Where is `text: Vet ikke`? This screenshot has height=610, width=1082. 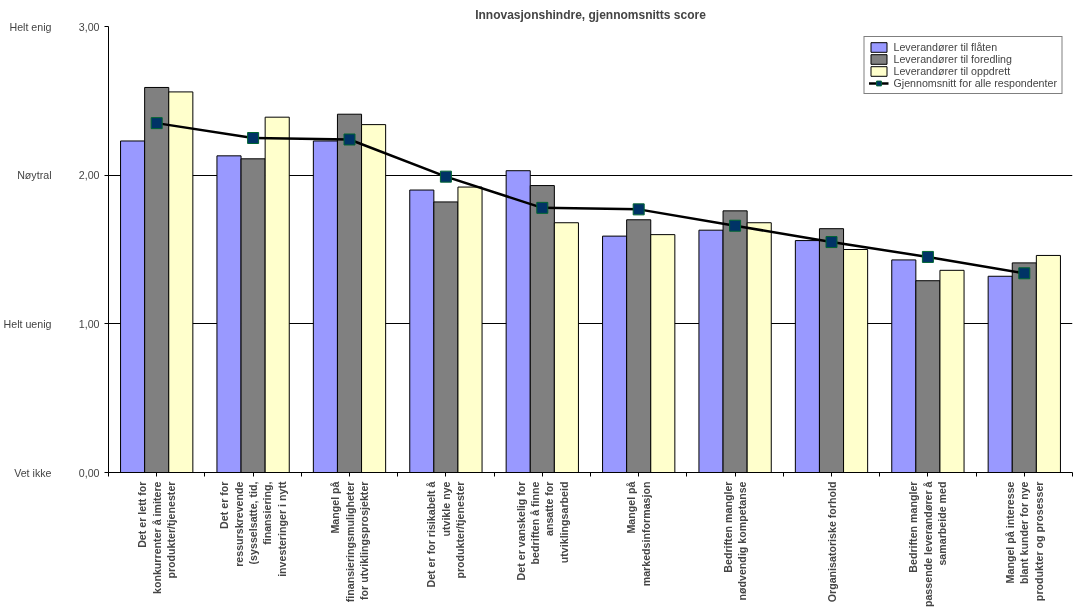 text: Vet ikke is located at coordinates (33, 472).